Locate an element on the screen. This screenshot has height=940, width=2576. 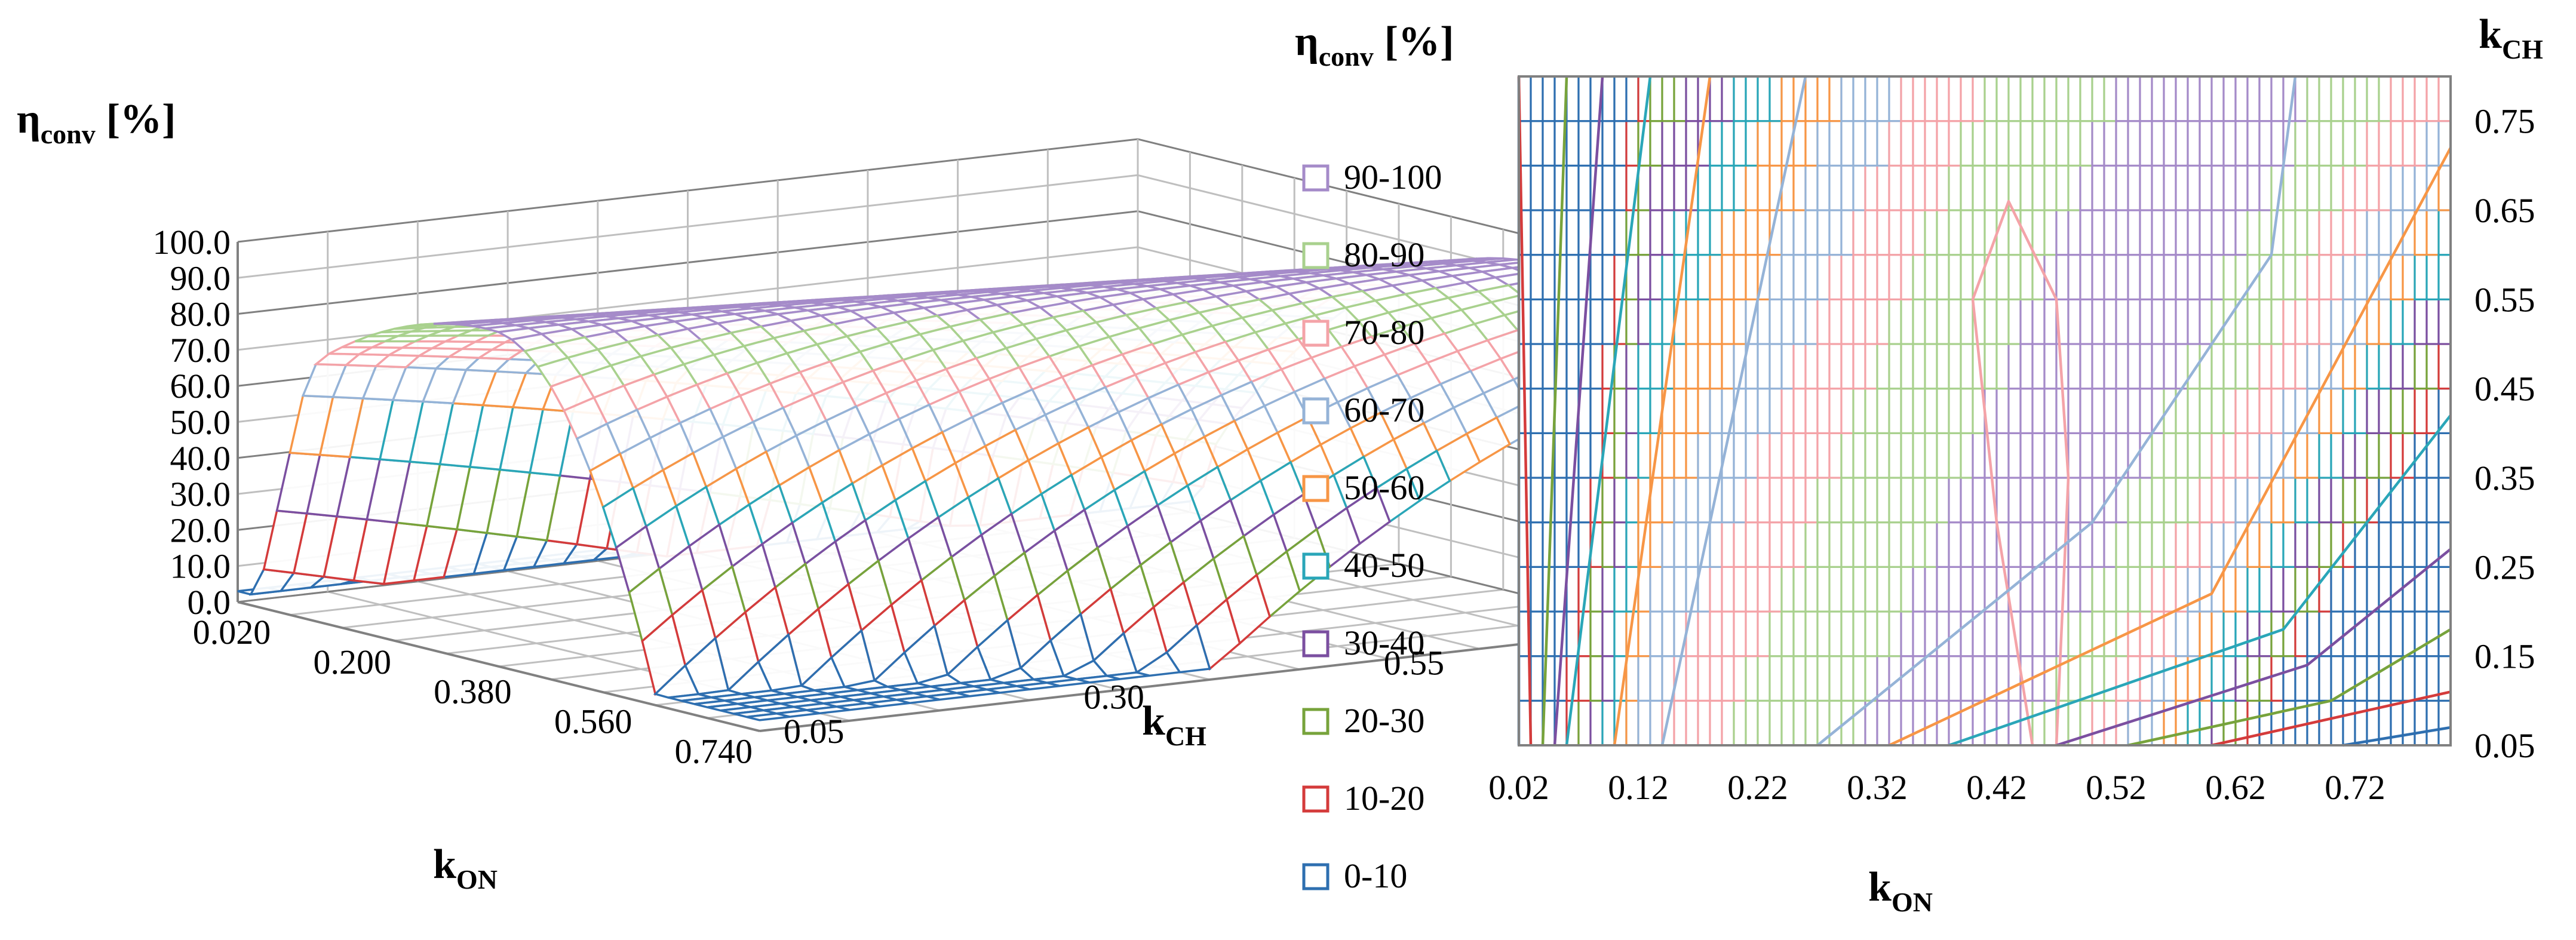
contour-line is located at coordinates (2056, 411).